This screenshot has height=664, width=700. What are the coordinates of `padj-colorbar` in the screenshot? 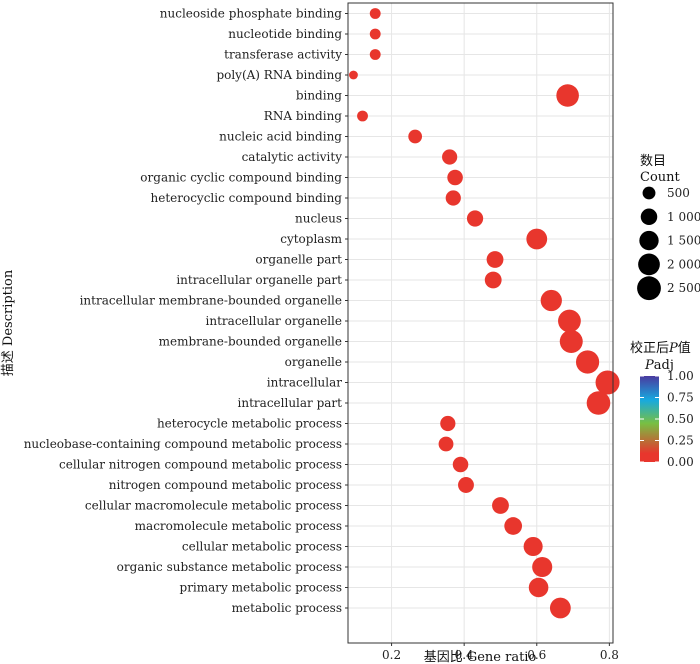 It's located at (649, 419).